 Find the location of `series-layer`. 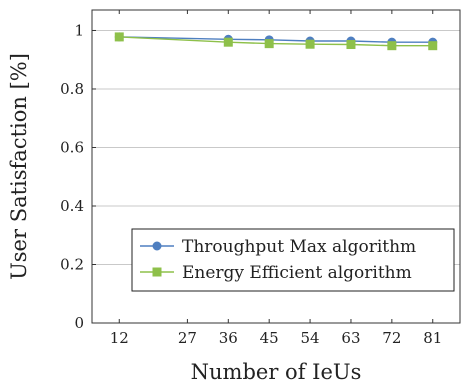

series-layer is located at coordinates (276, 41).